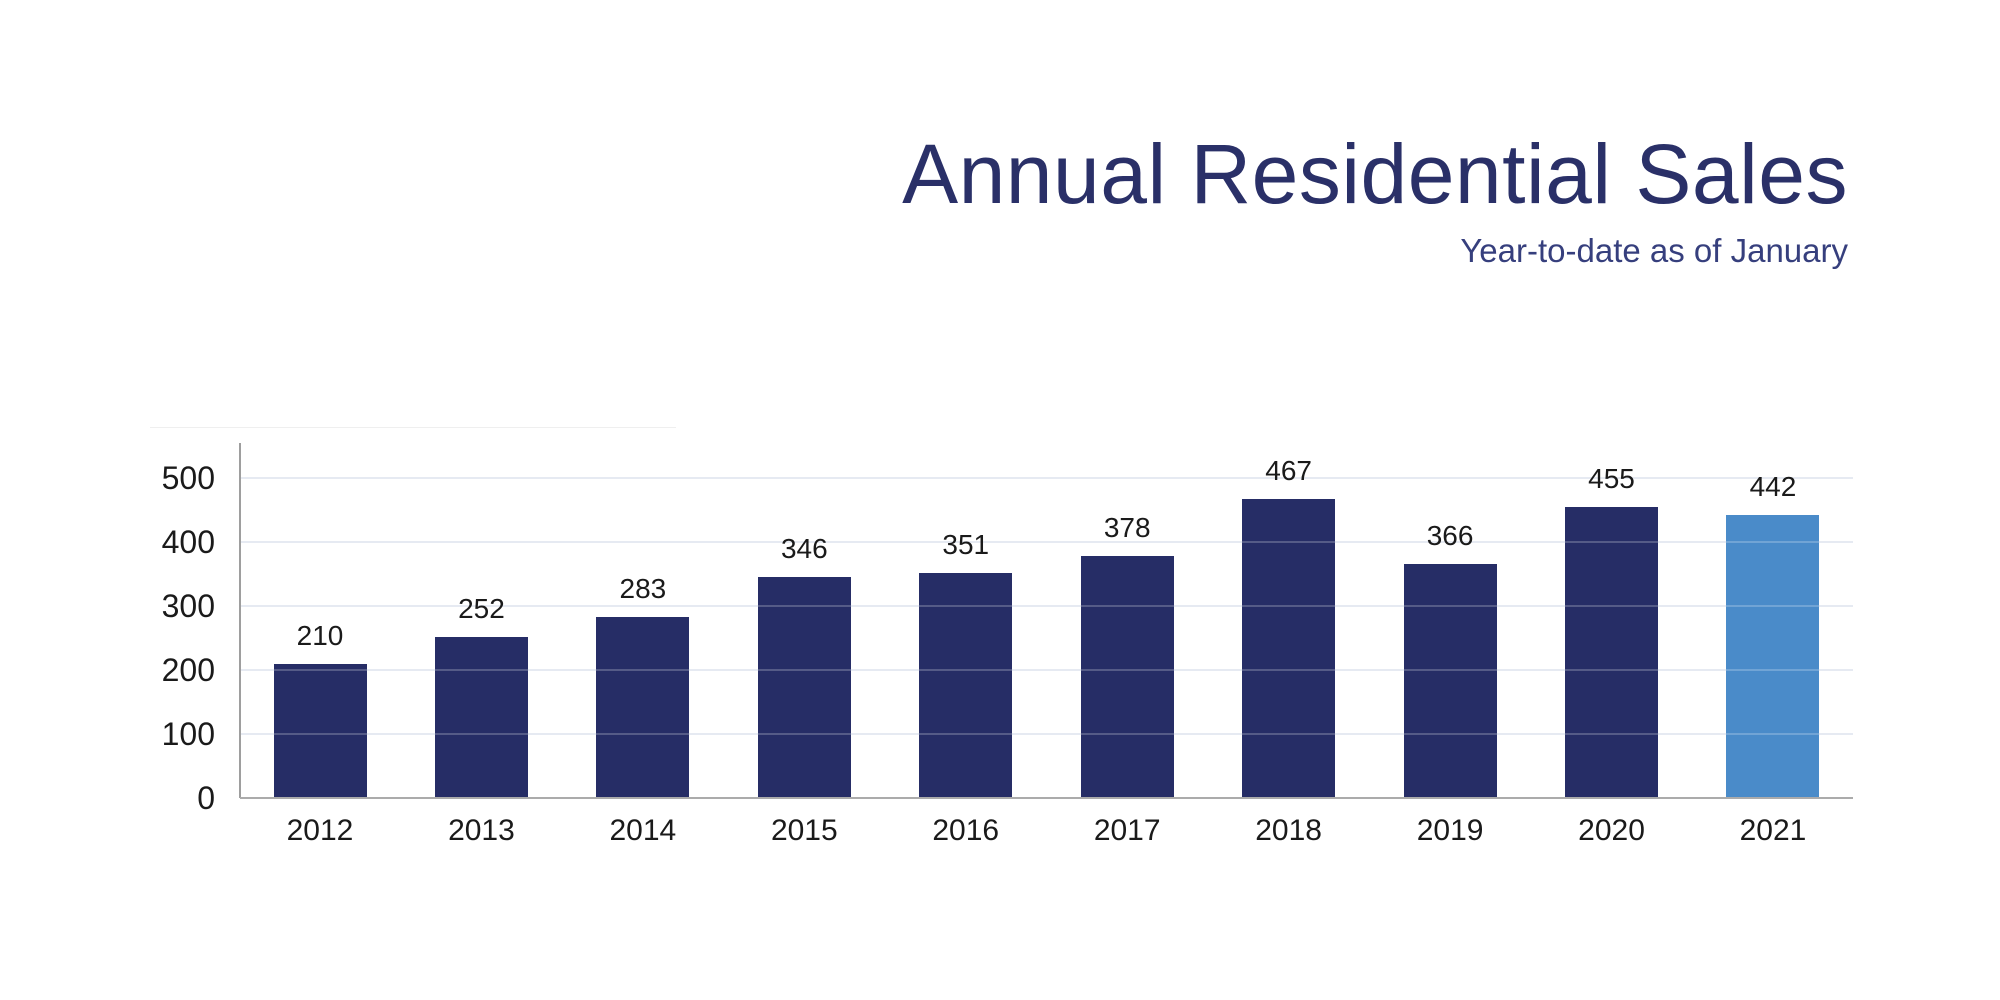 This screenshot has height=1000, width=2000. I want to click on bar-value-2020: 455, so click(1611, 478).